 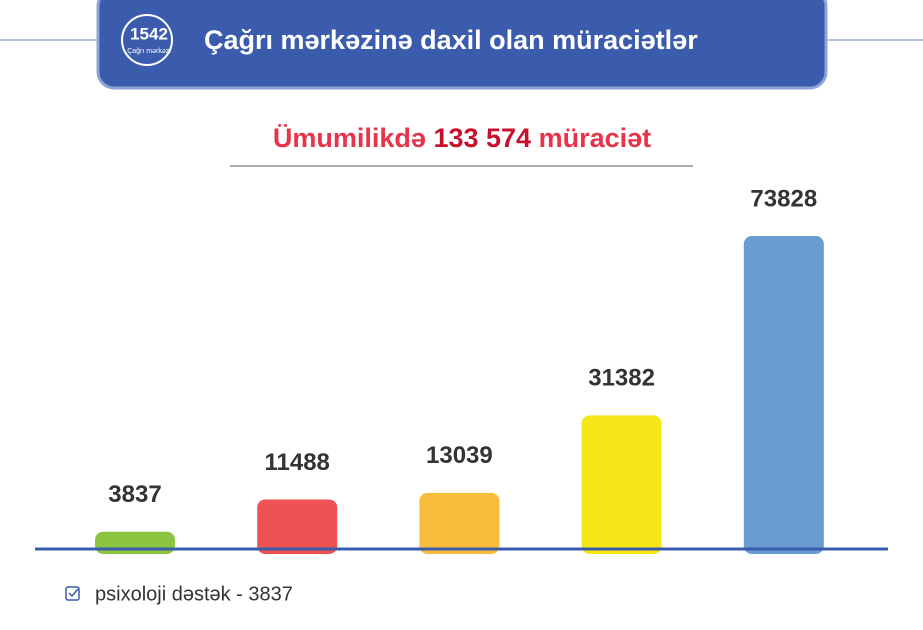 I want to click on value-label: 31382, so click(x=621, y=378).